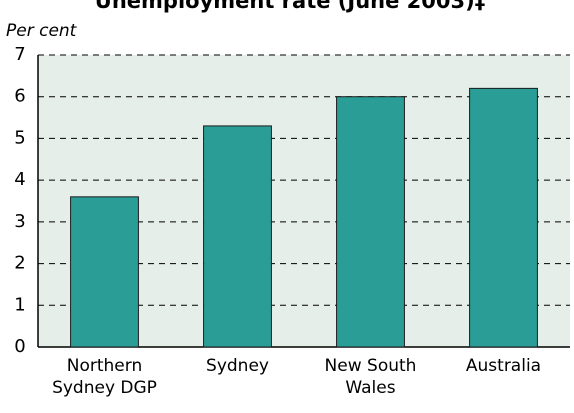 Image resolution: width=574 pixels, height=413 pixels. What do you see at coordinates (237, 366) in the screenshot?
I see `x-tick-label: Sydney` at bounding box center [237, 366].